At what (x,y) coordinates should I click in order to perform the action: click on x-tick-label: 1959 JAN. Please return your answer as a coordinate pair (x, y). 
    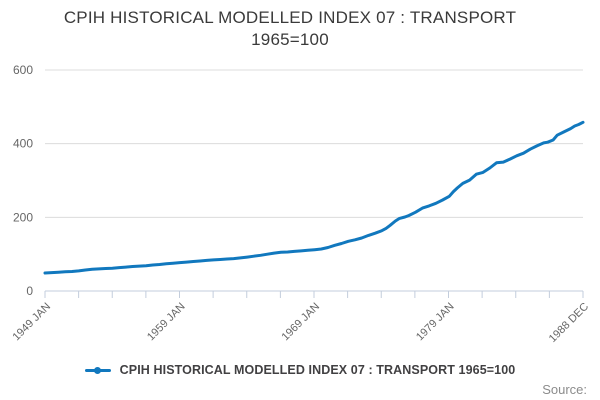
    Looking at the image, I should click on (166, 322).